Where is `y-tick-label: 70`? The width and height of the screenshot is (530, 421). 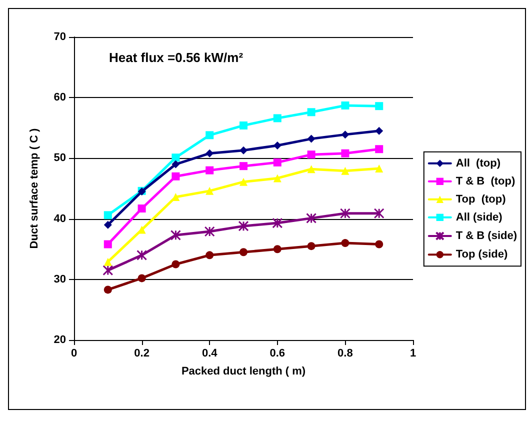
y-tick-label: 70 is located at coordinates (60, 37).